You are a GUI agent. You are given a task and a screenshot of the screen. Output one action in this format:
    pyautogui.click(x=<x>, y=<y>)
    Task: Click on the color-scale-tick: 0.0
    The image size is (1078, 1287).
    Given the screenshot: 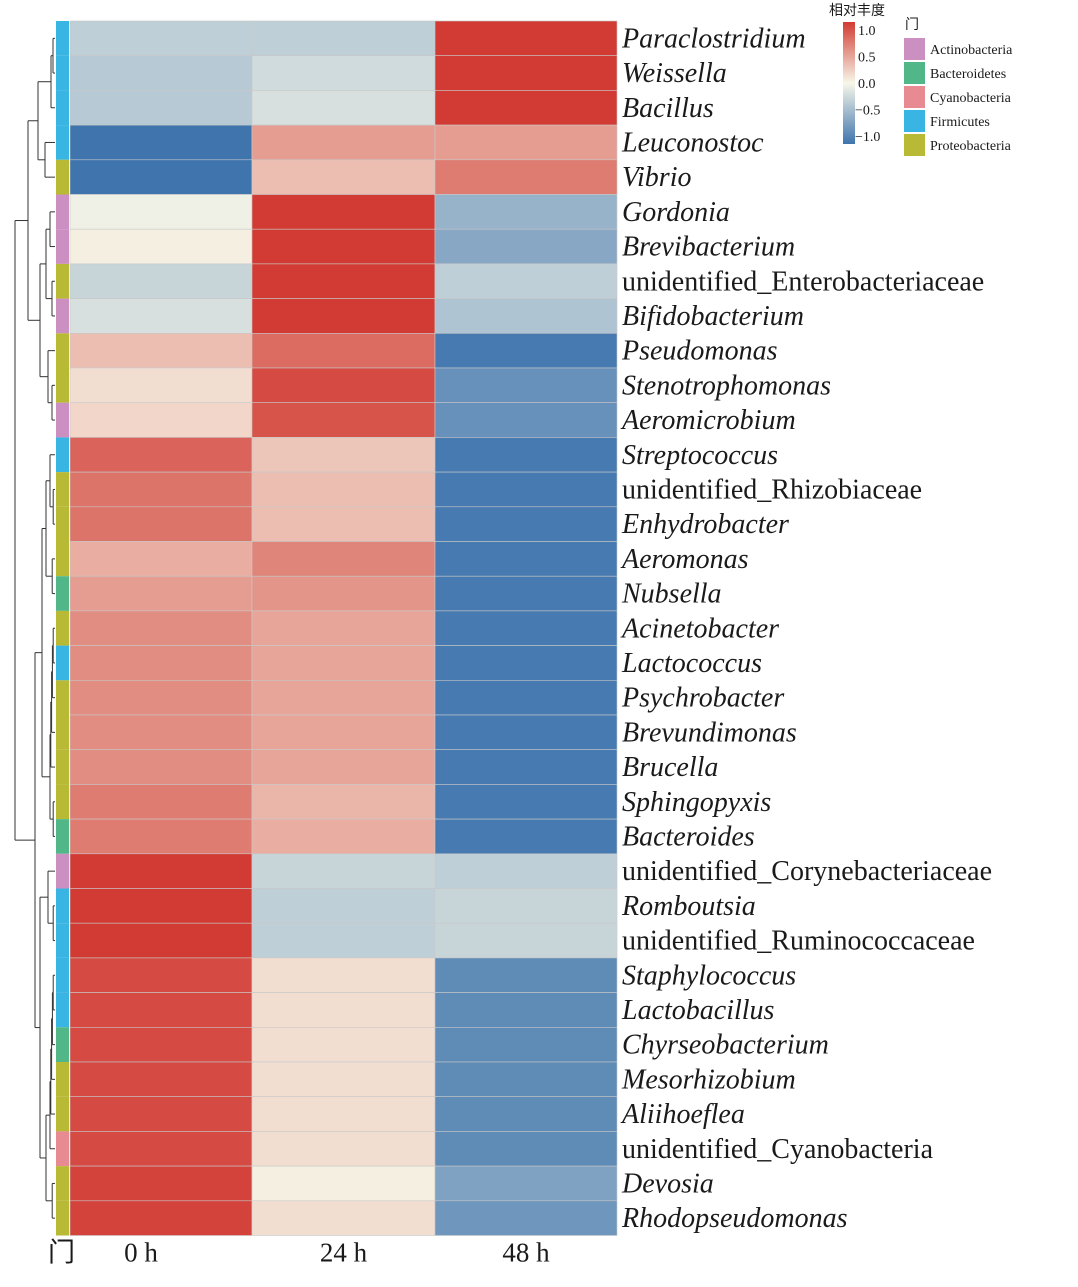 What is the action you would take?
    pyautogui.click(x=867, y=84)
    